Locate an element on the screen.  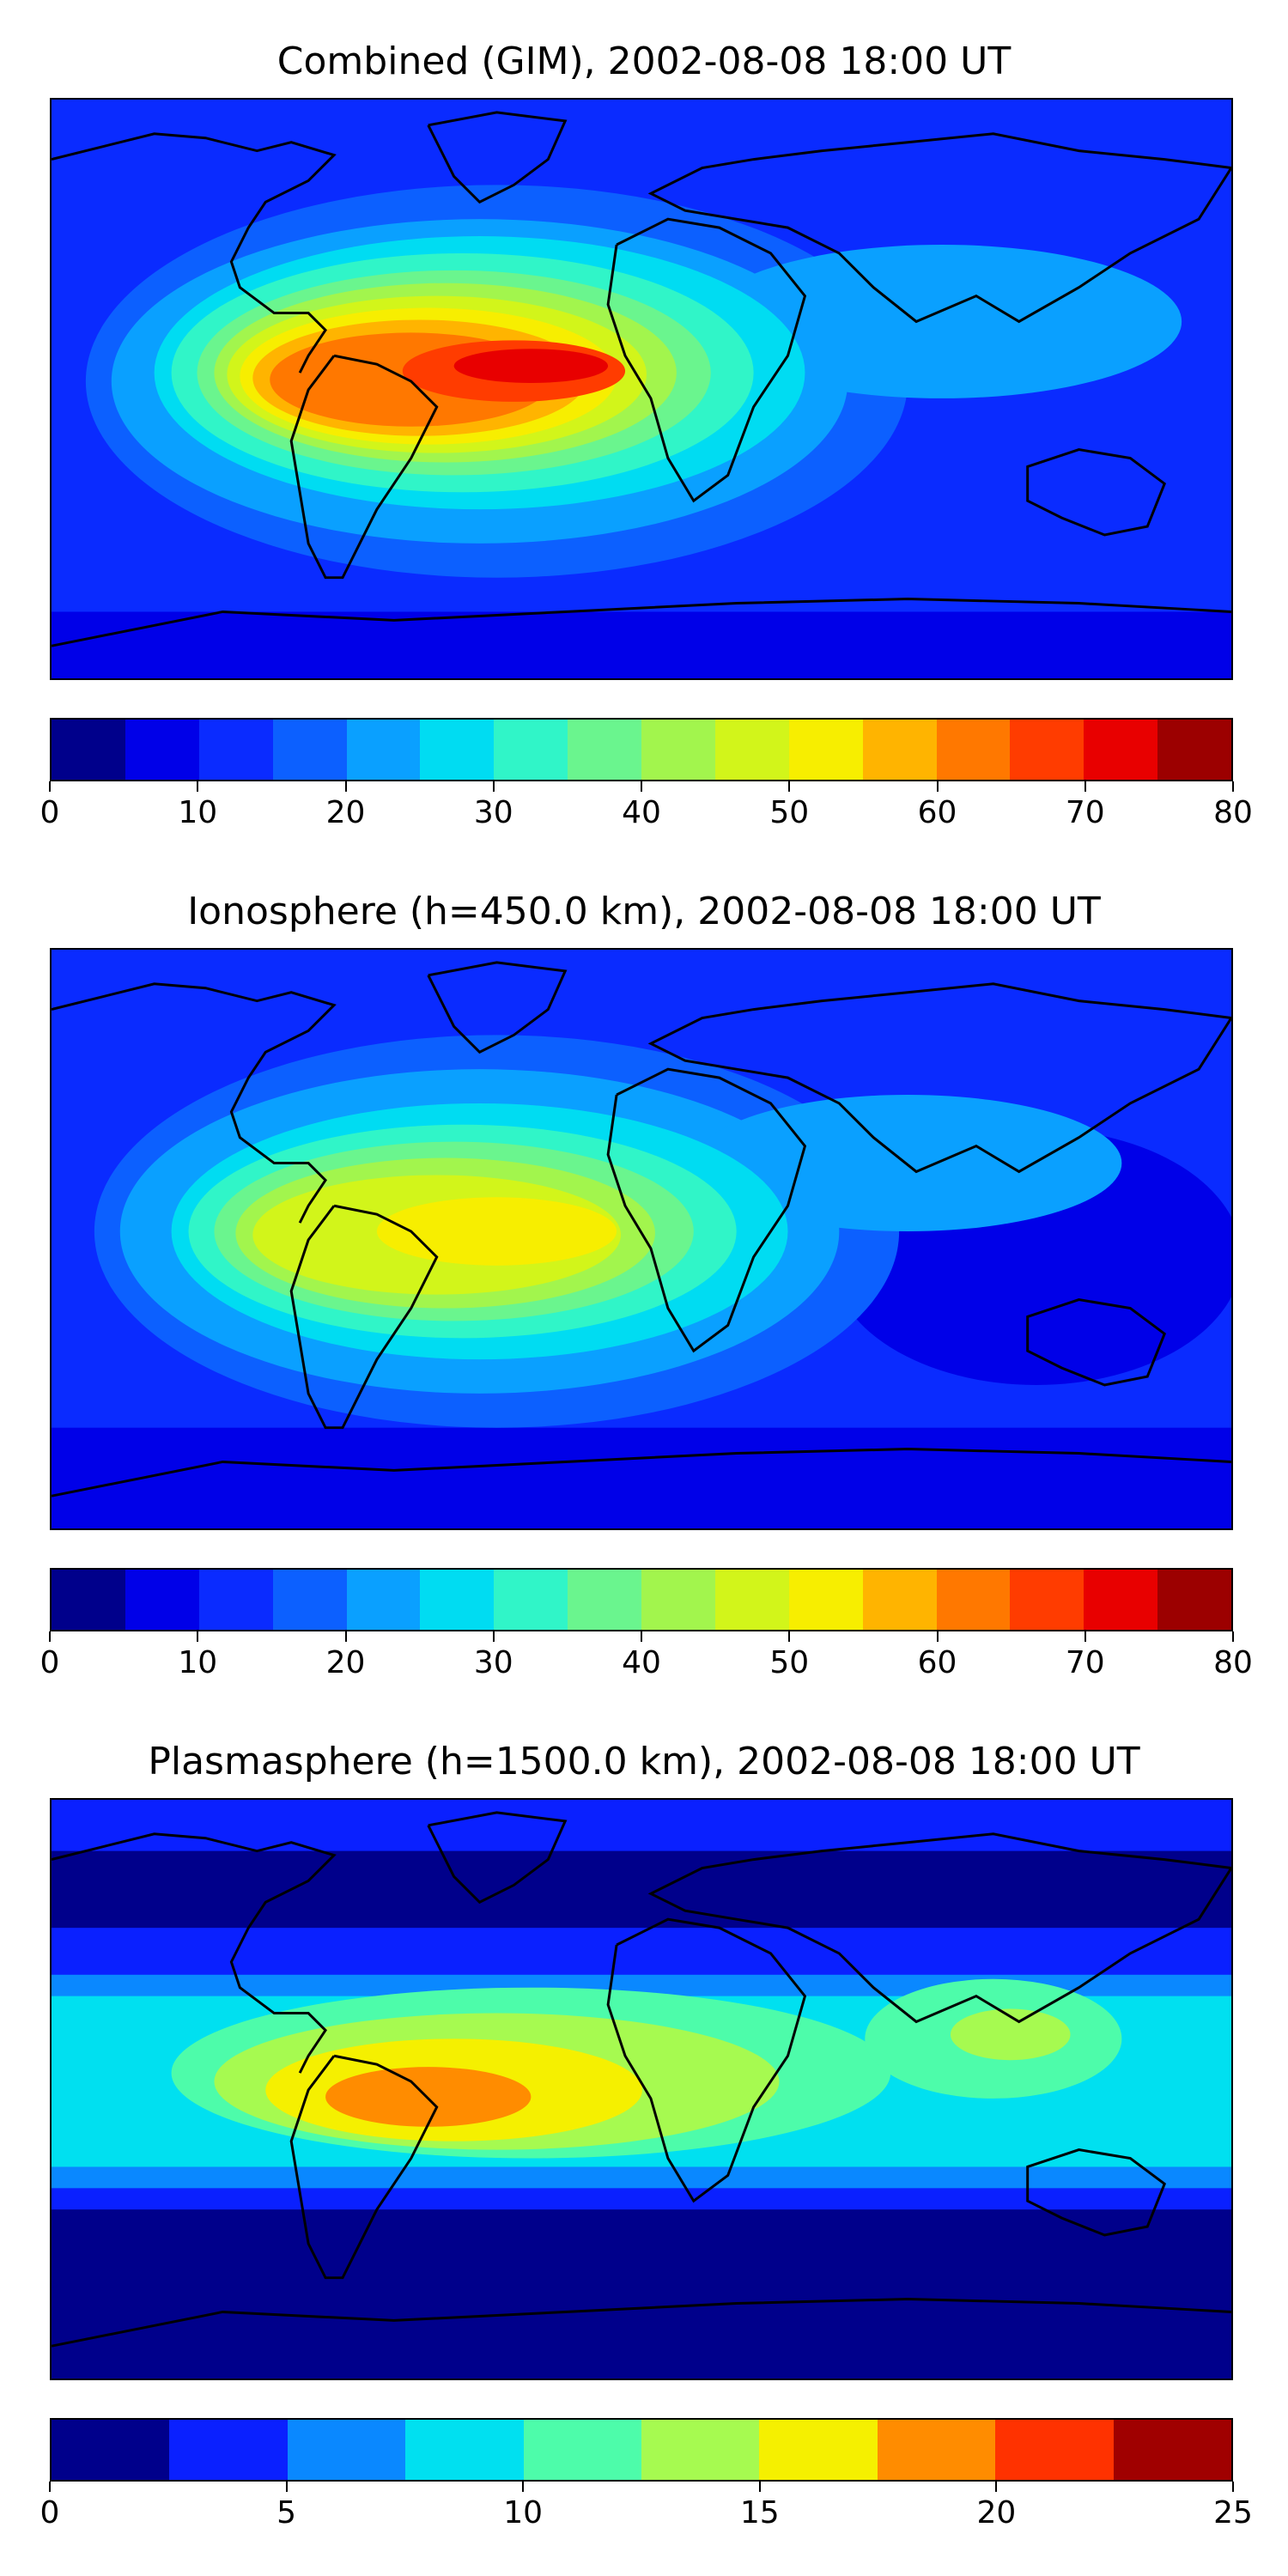
panel-1-colorbar-ticks: 0 10 20 30 40 50 60 70 80 is located at coordinates (647, 807).